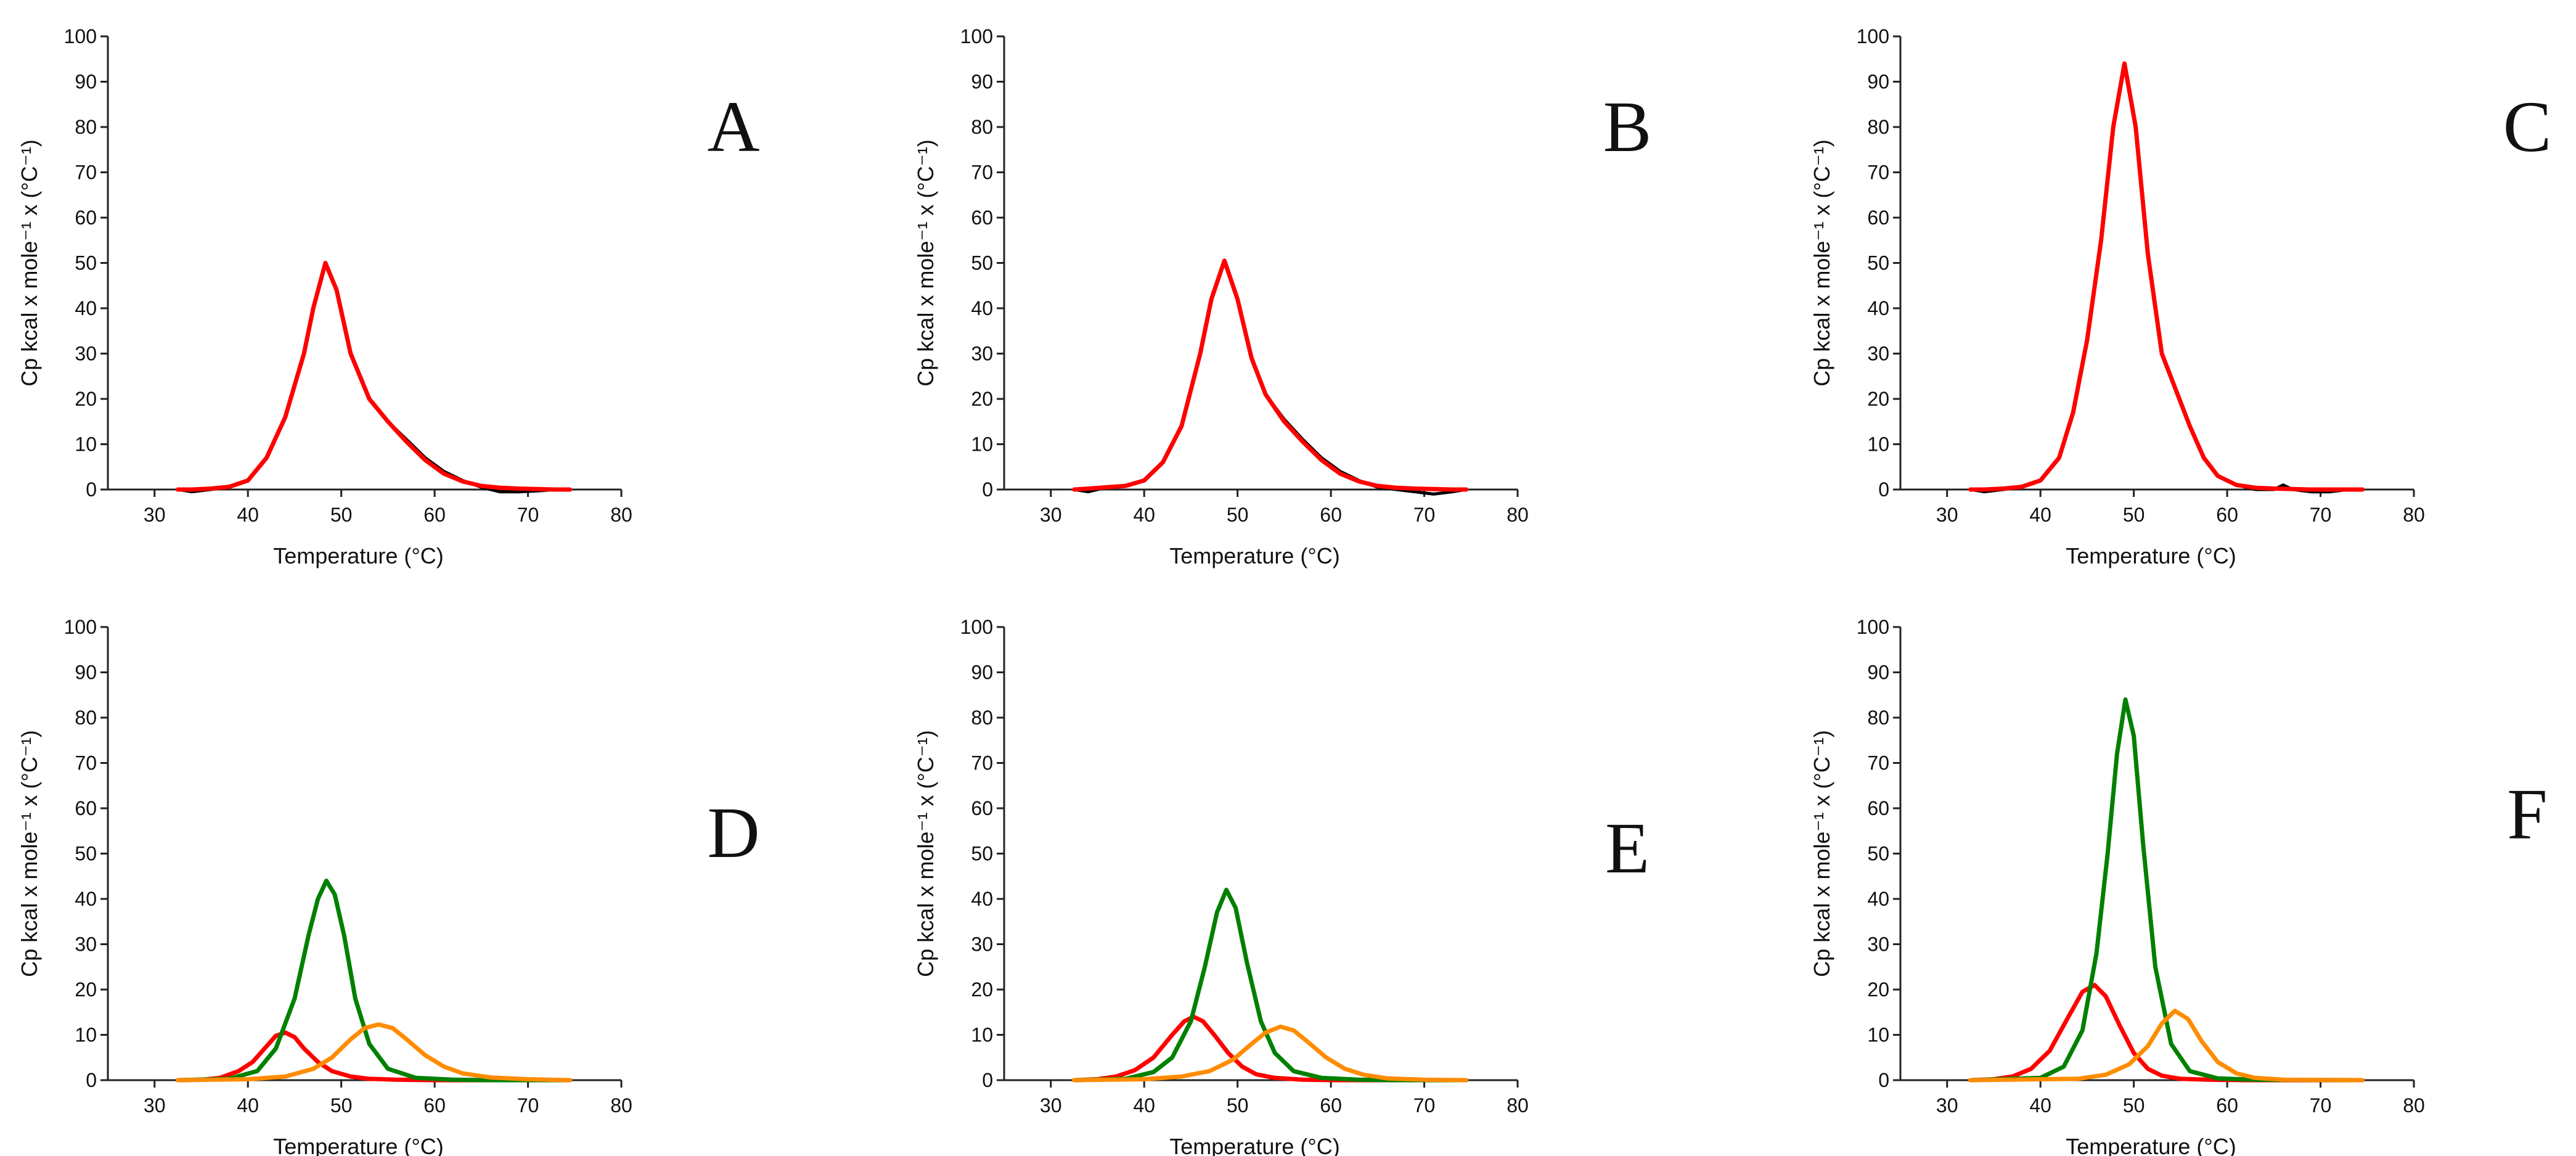 Image resolution: width=2576 pixels, height=1156 pixels. I want to click on panel-letter: E, so click(1627, 848).